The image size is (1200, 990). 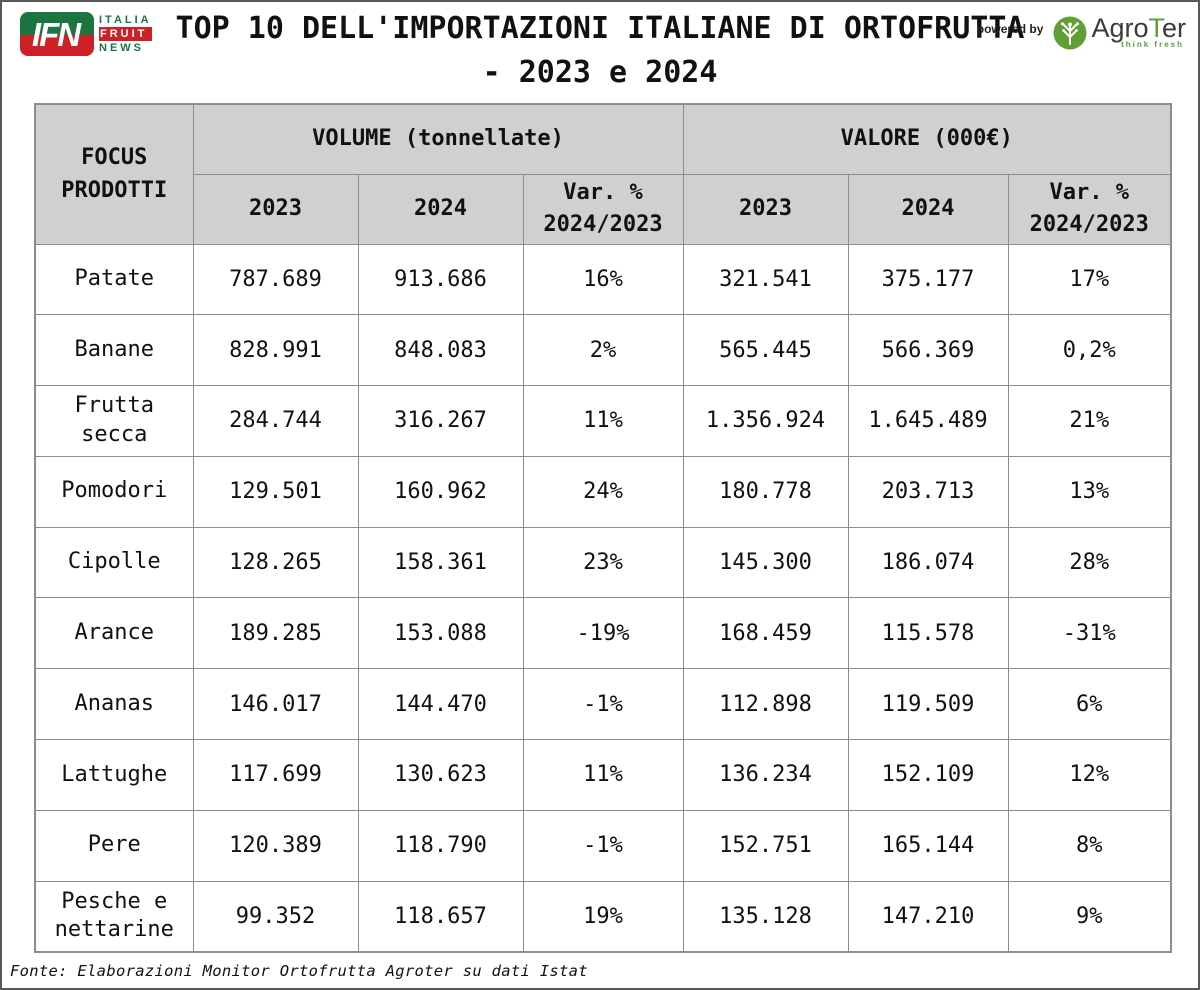 I want to click on valore-2023-cell: 136.234, so click(x=765, y=775).